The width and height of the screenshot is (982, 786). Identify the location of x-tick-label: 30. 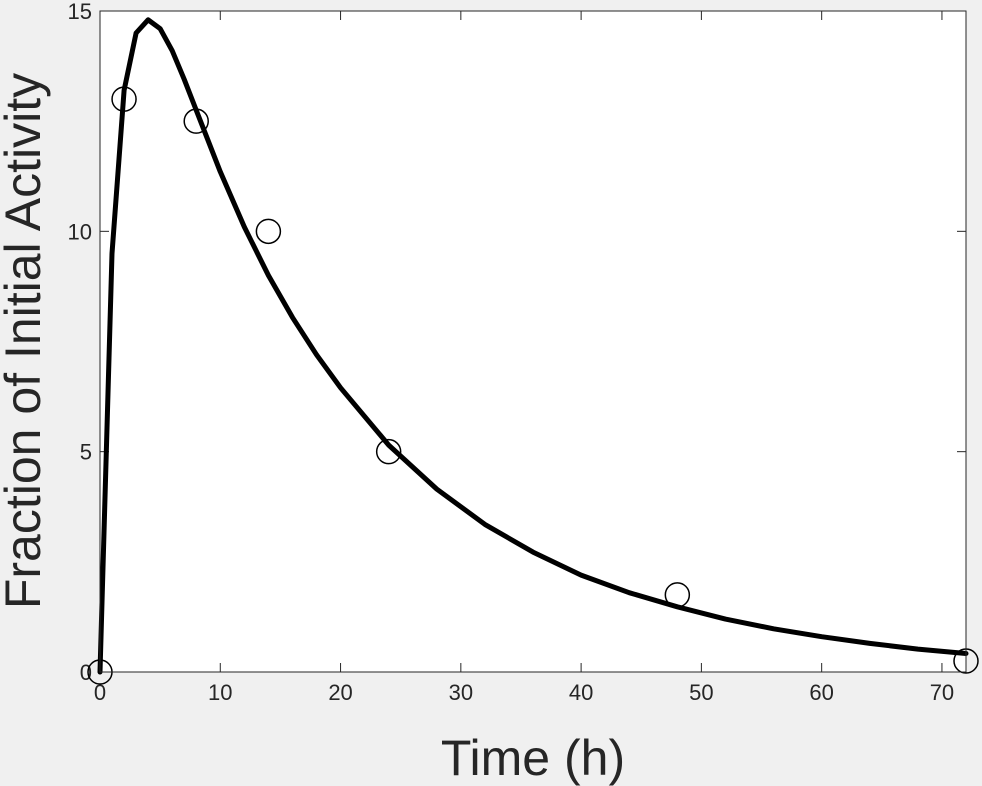
(461, 692).